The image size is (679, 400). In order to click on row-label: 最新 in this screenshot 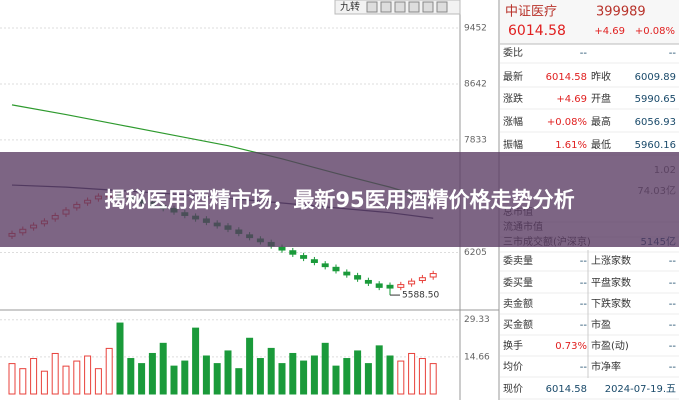, I will do `click(513, 76)`.